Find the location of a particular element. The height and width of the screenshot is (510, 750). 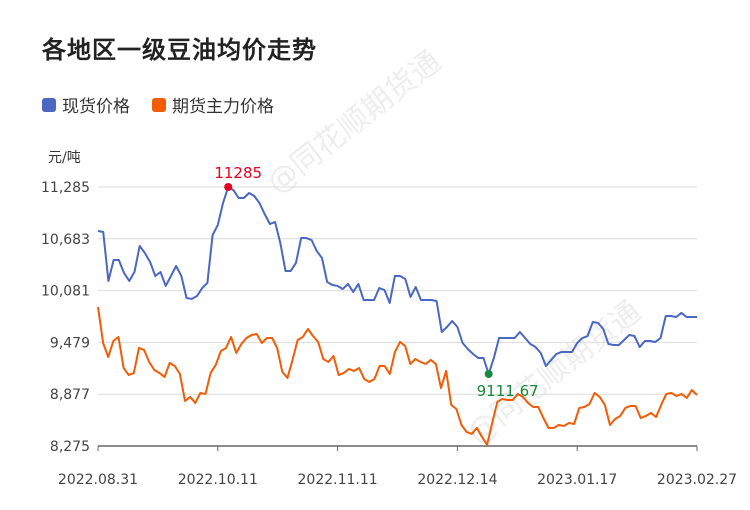

legend-item-futures: 期货主力价格 is located at coordinates (213, 104).